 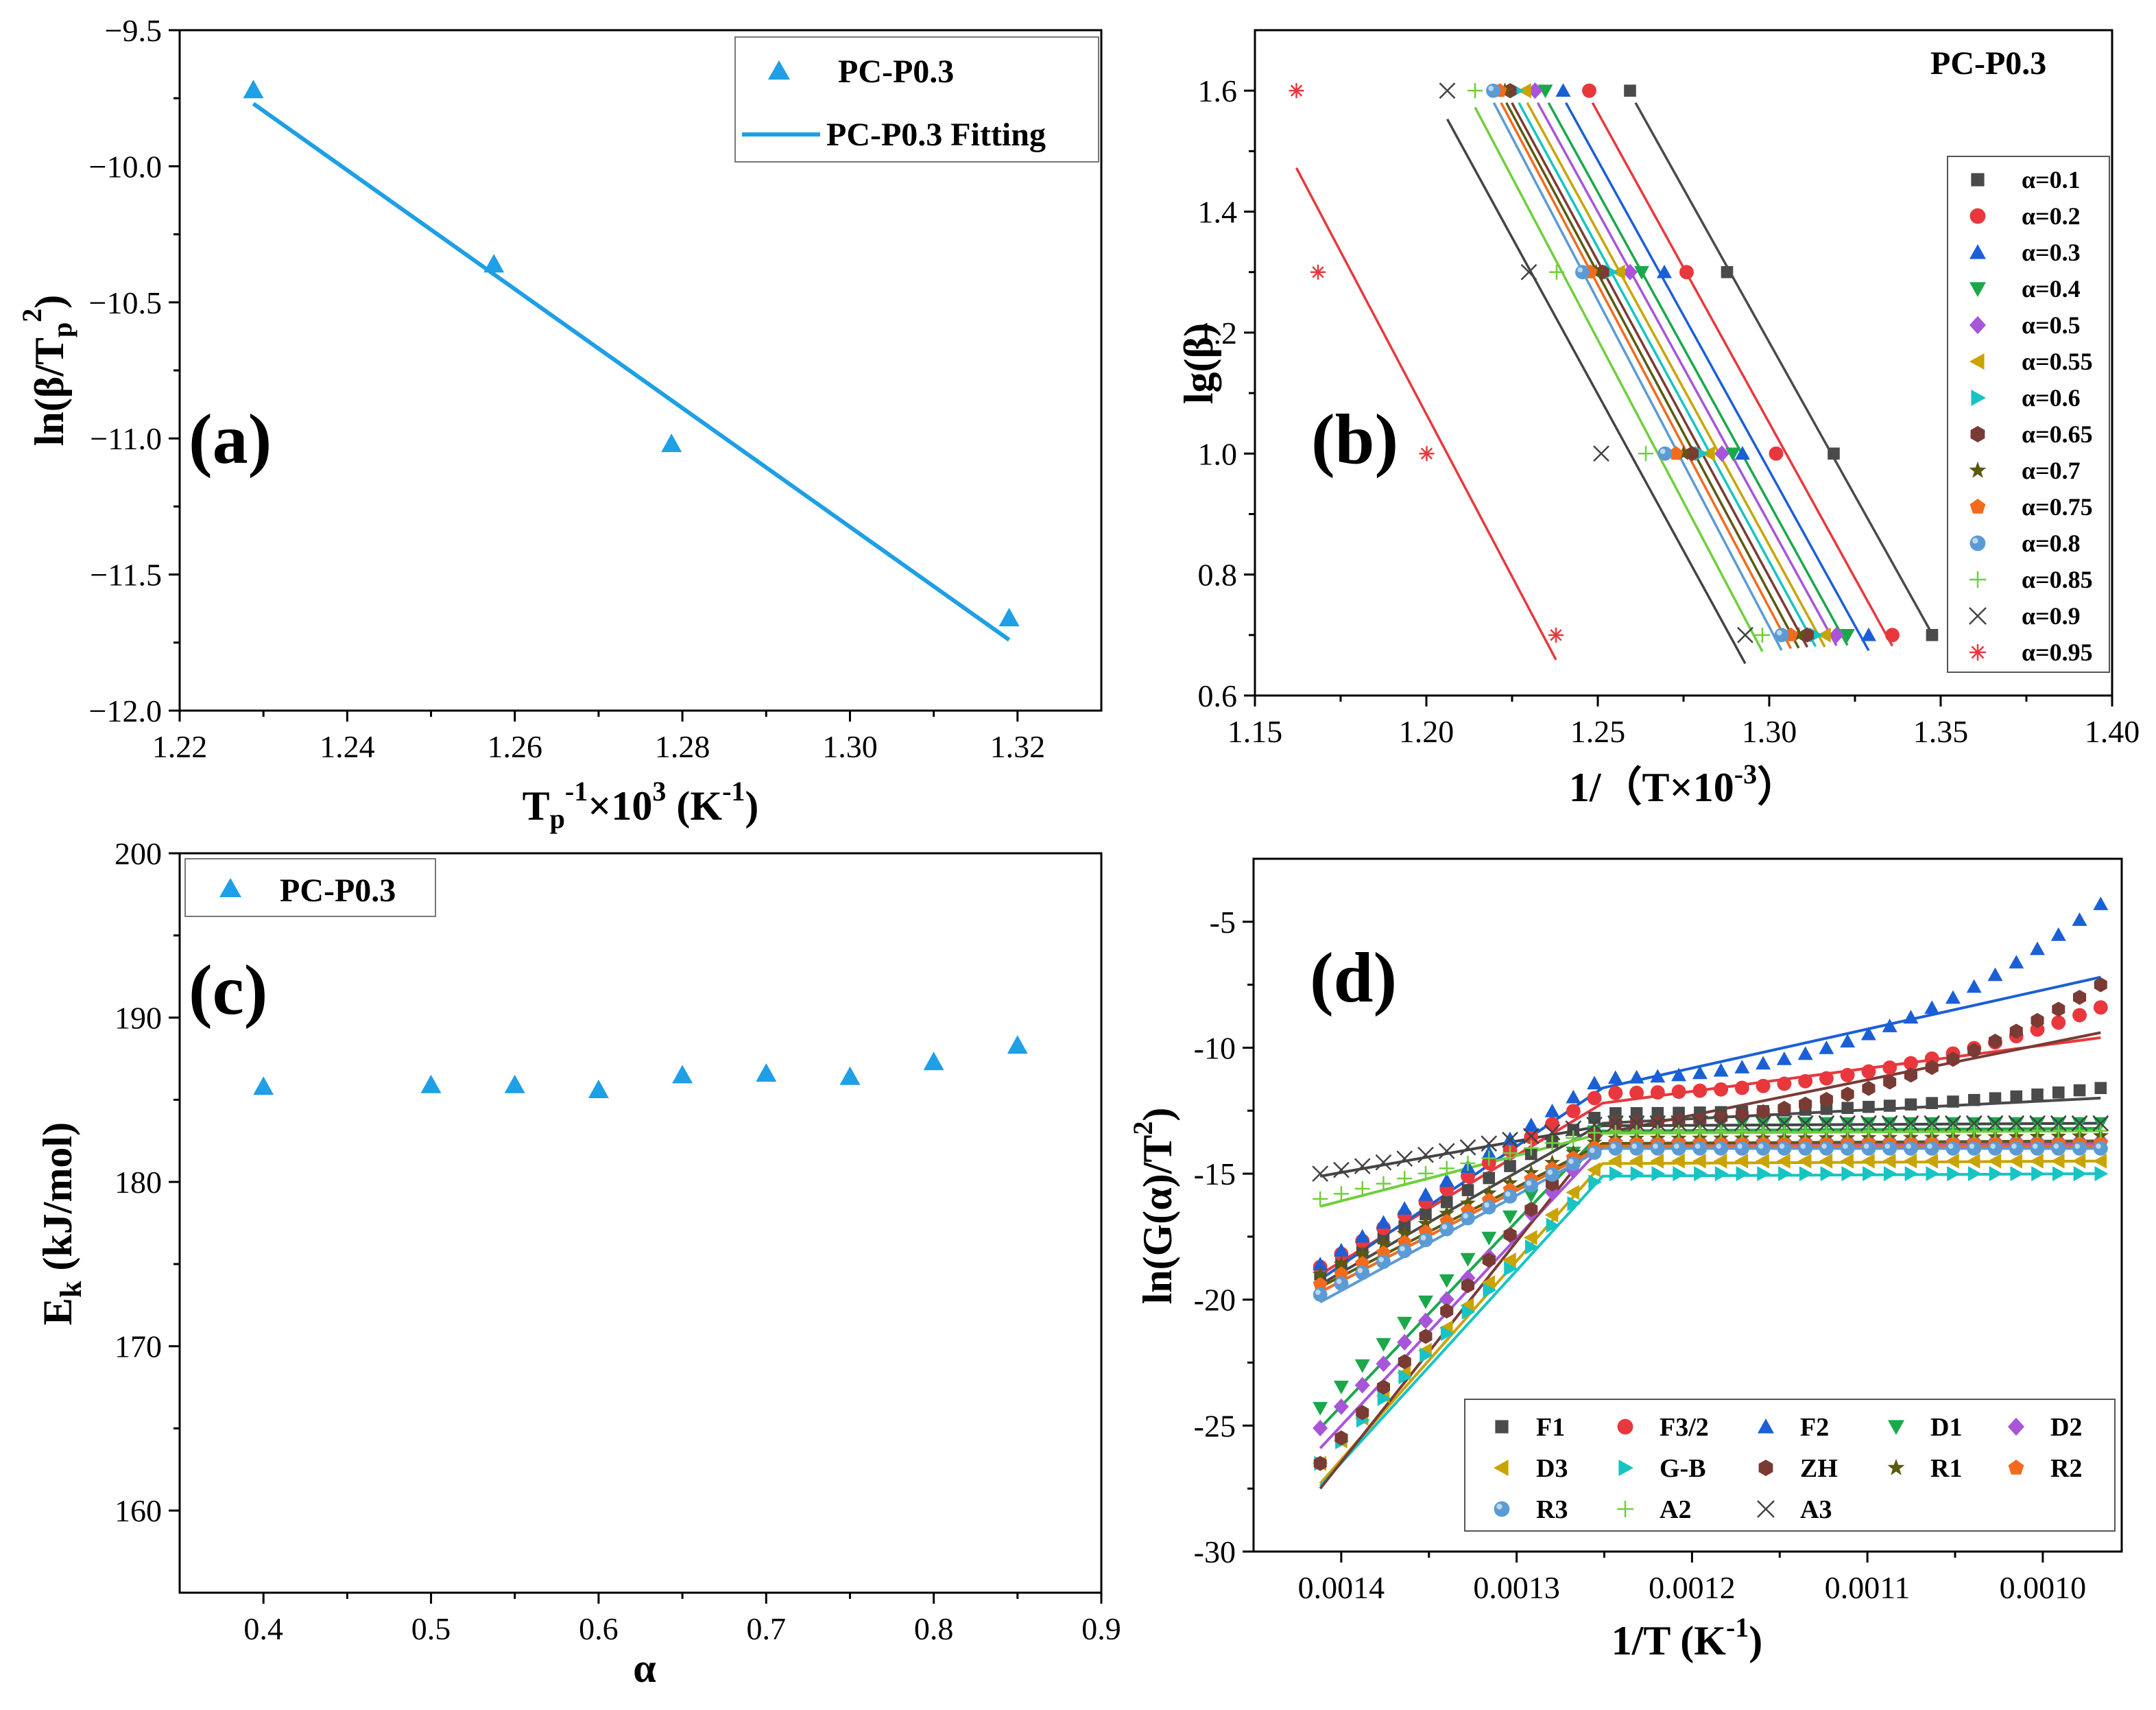 I want to click on legend-label-d: A2, so click(x=1676, y=1509).